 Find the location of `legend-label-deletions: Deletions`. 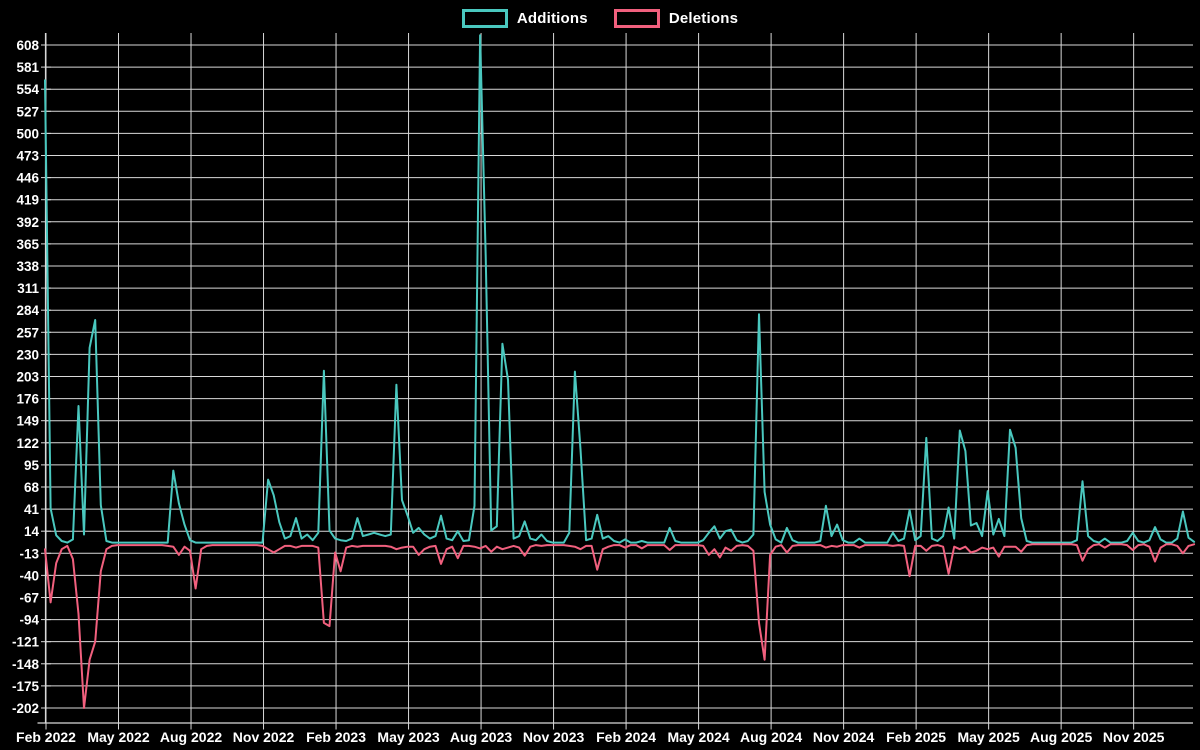

legend-label-deletions: Deletions is located at coordinates (703, 18).